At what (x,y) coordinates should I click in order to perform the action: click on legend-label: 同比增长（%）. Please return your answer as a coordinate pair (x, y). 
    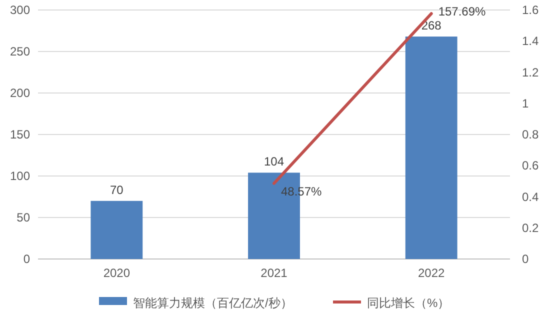
    Looking at the image, I should click on (408, 303).